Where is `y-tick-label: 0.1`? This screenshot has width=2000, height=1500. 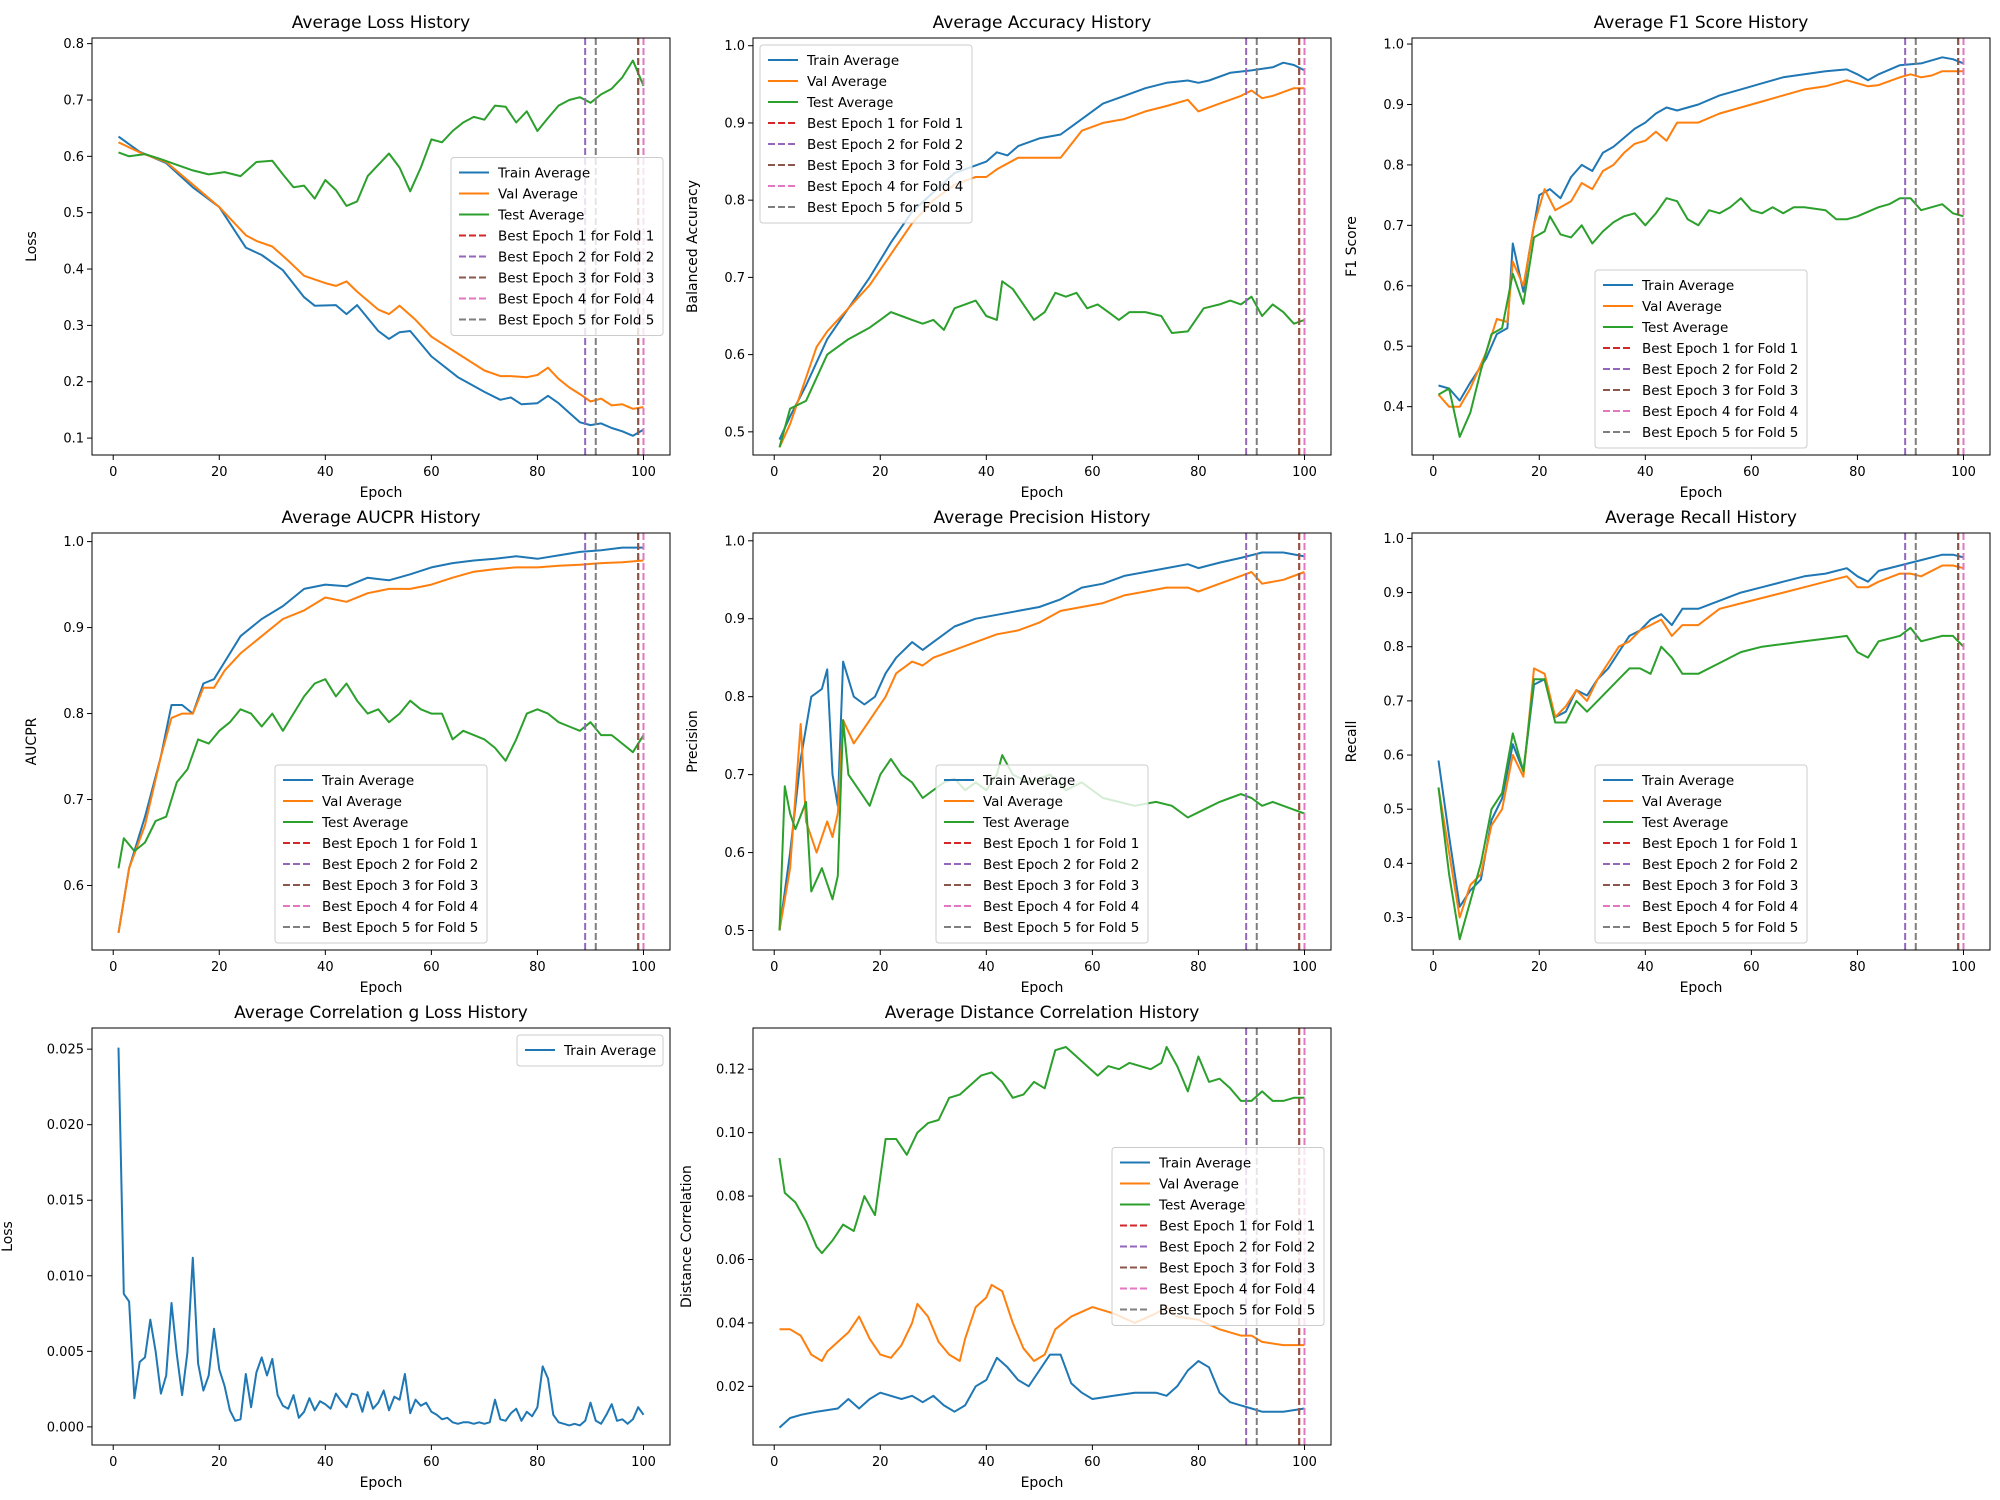 y-tick-label: 0.1 is located at coordinates (73, 439).